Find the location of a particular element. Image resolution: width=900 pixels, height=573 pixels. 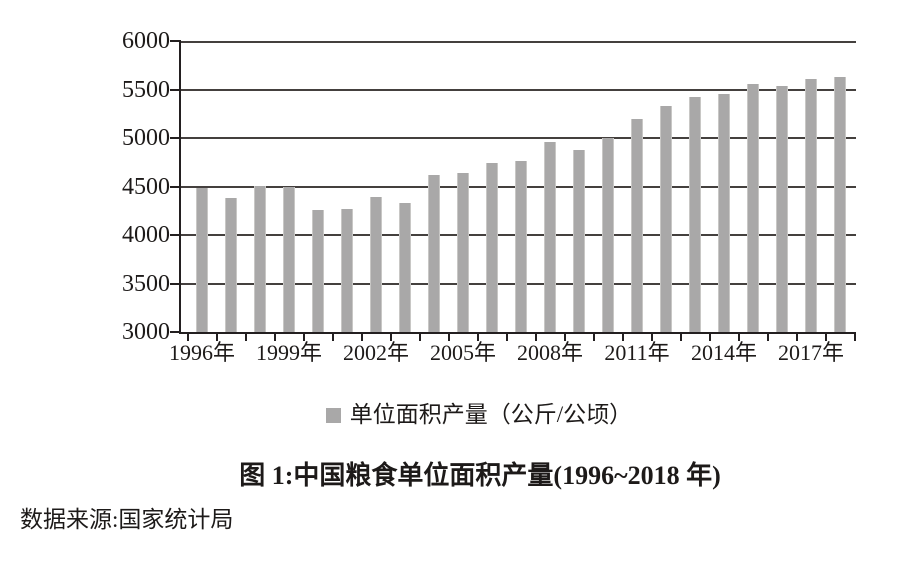

x-label-2011年: 2011年 is located at coordinates (637, 352).